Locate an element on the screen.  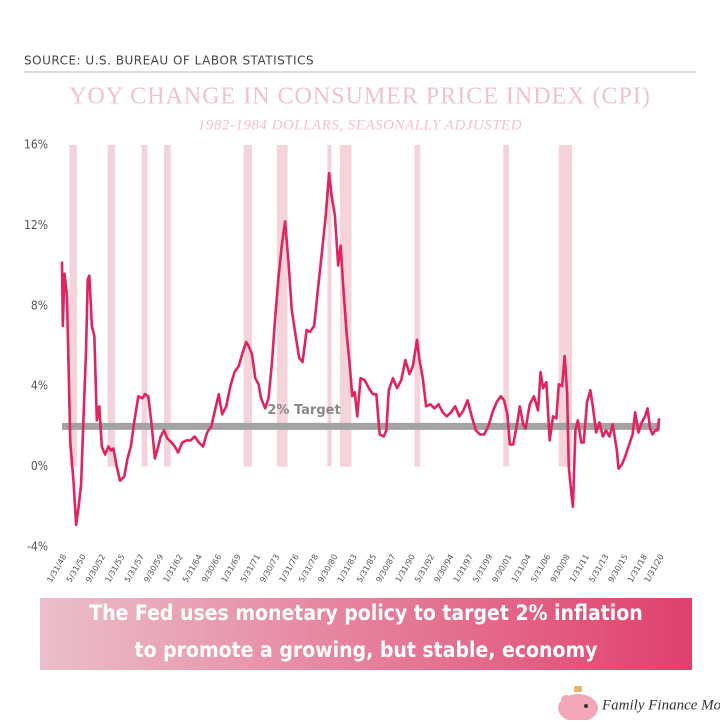
chart-title: YOY CHANGE IN CONSUMER PRICE INDEX (CPI) is located at coordinates (360, 97).